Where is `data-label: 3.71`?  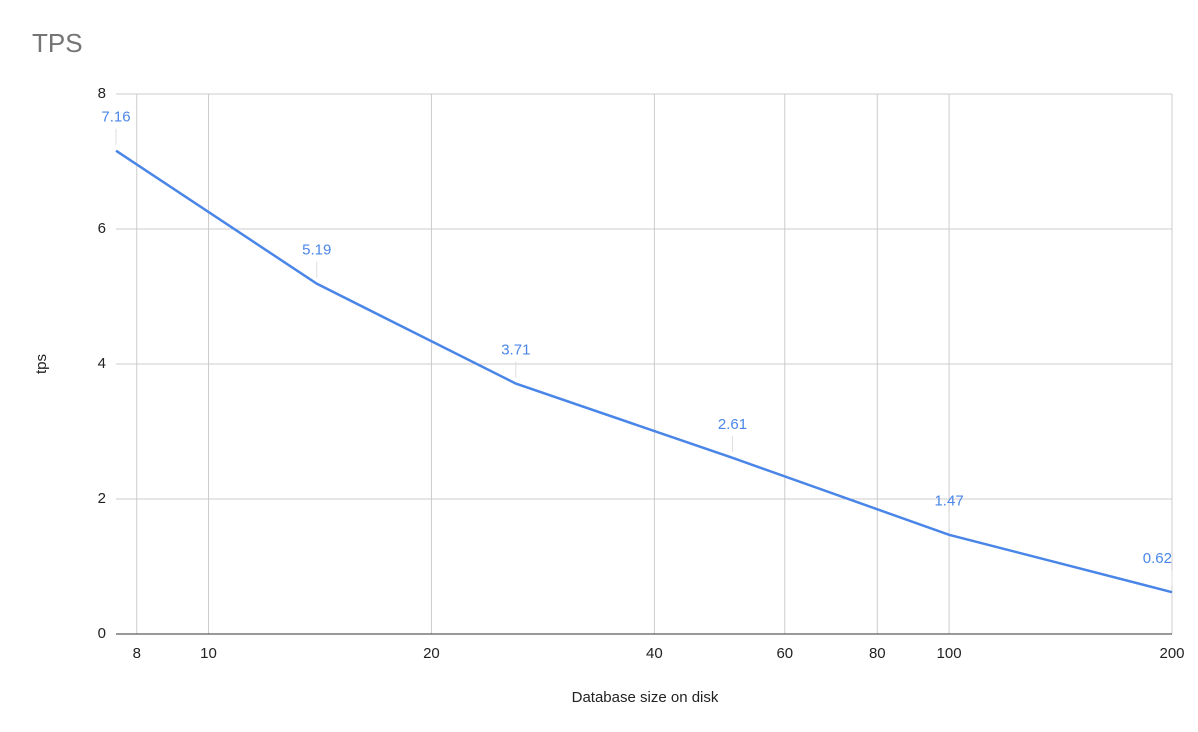
data-label: 3.71 is located at coordinates (515, 350).